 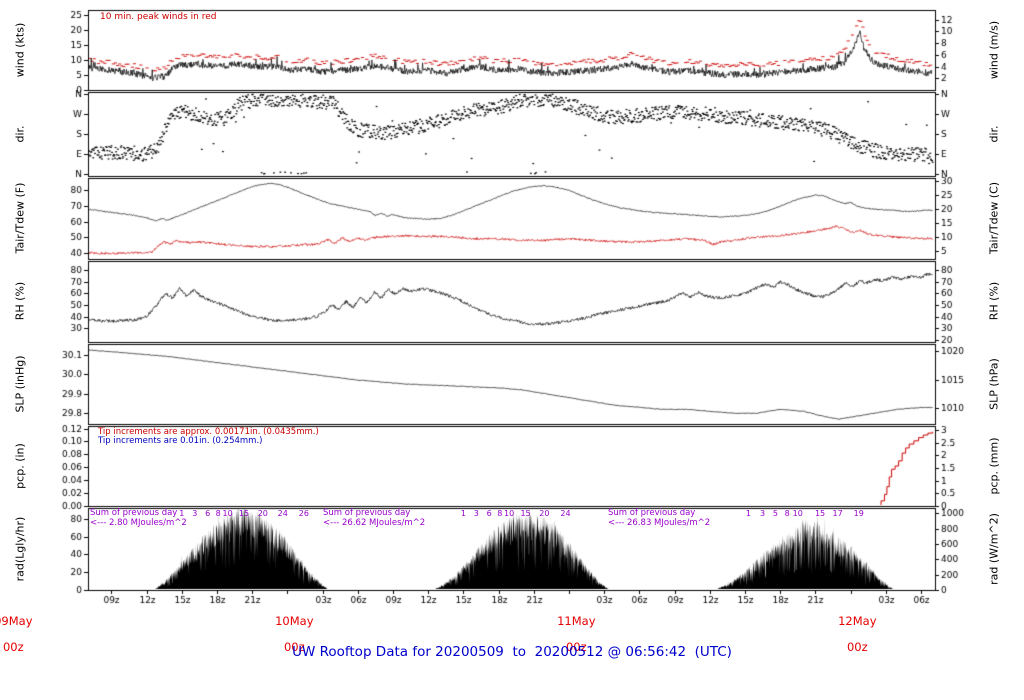 What do you see at coordinates (134, 513) in the screenshot?
I see `rad-sum-note-1-line1: Sum of previous day` at bounding box center [134, 513].